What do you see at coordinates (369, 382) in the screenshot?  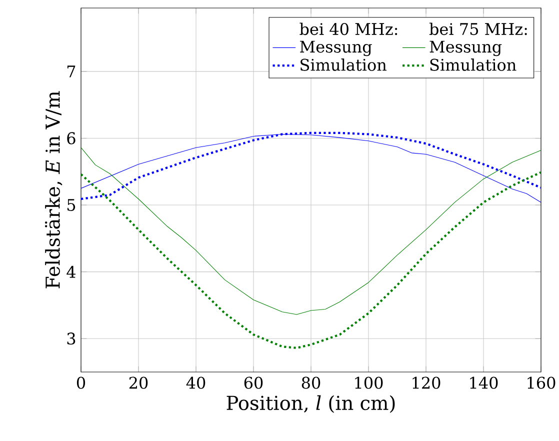 I see `x-tick-label: 100` at bounding box center [369, 382].